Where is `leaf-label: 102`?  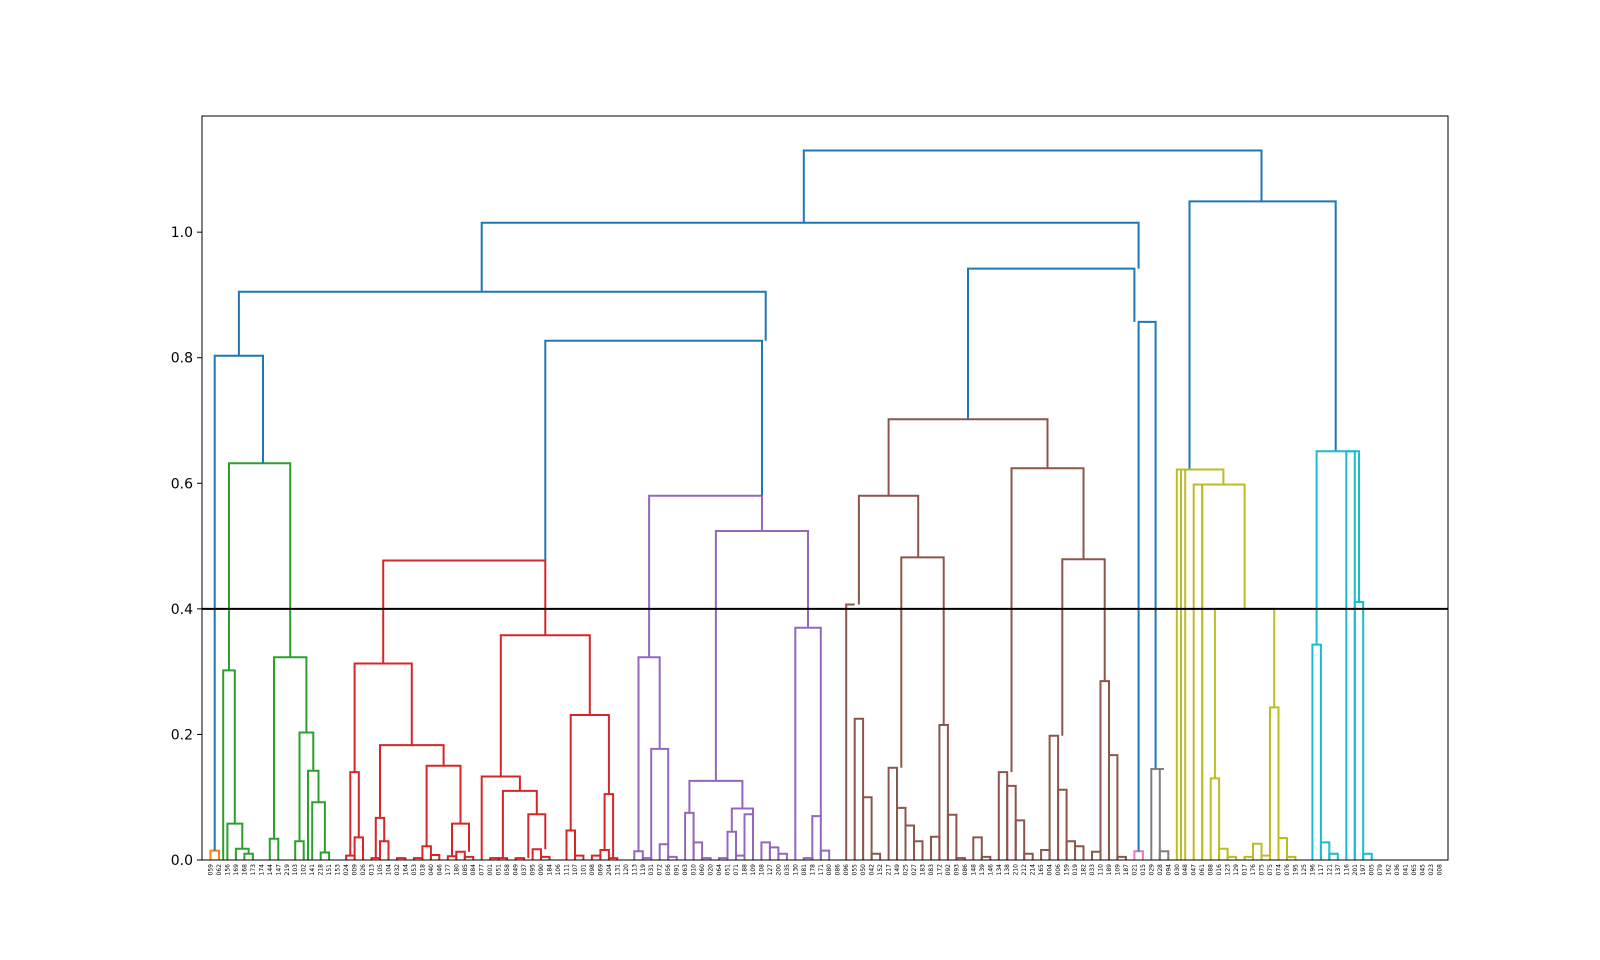
leaf-label: 102 is located at coordinates (304, 870).